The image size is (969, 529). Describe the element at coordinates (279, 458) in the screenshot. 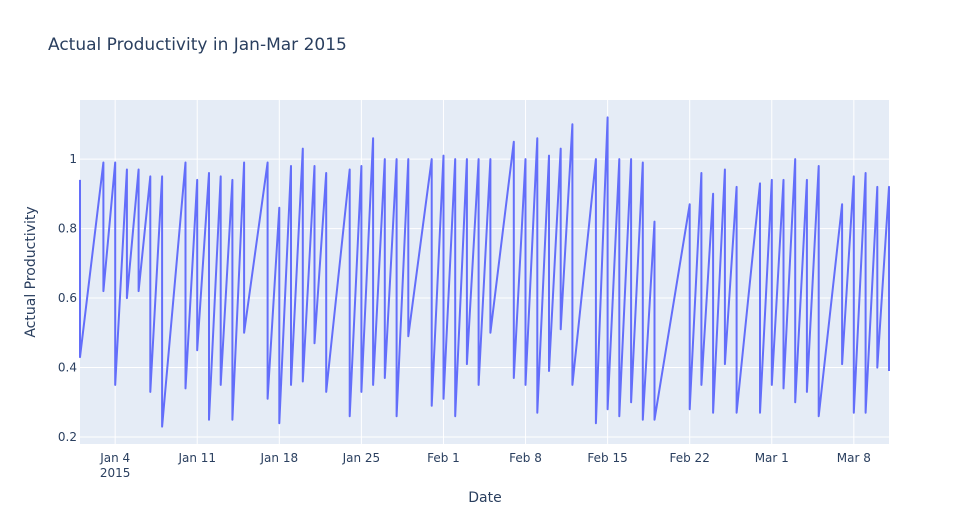

I see `x-tick-label: Jan 18` at that location.